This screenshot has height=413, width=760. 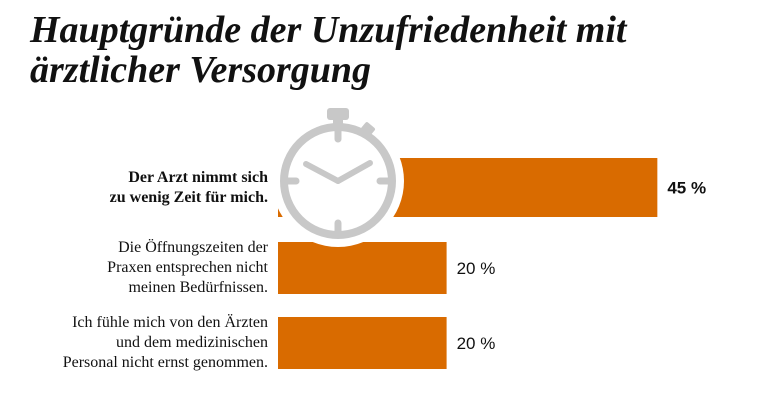 I want to click on category-label-line: Ich fühle mich von den Ärzten, so click(x=170, y=322).